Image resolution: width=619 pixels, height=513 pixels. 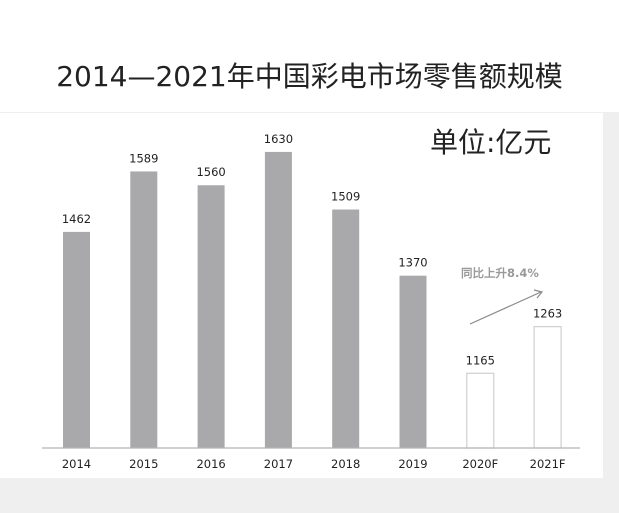 What do you see at coordinates (412, 464) in the screenshot?
I see `x-tick-label: 2019` at bounding box center [412, 464].